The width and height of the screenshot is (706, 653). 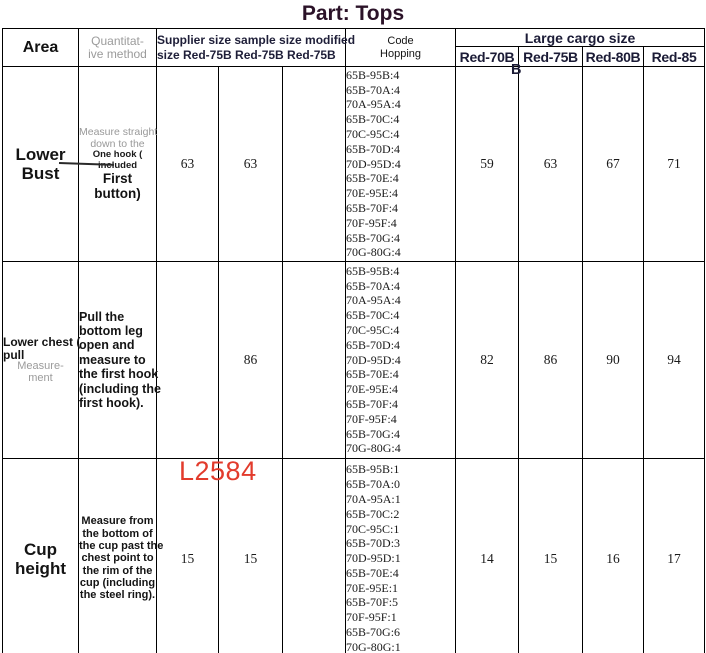 I want to click on page-title: Part: Tops, so click(x=353, y=13).